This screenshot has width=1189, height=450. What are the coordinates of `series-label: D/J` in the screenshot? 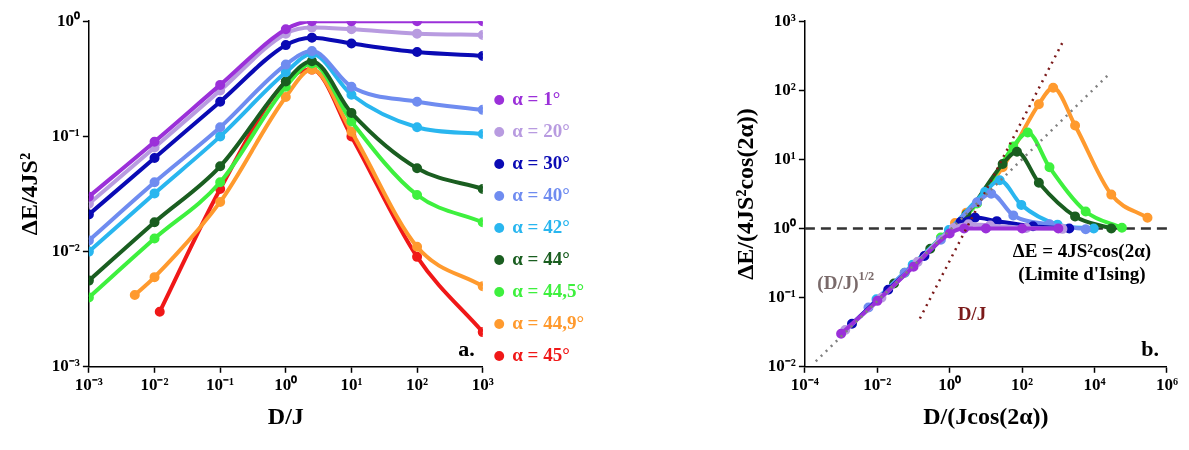 It's located at (972, 314).